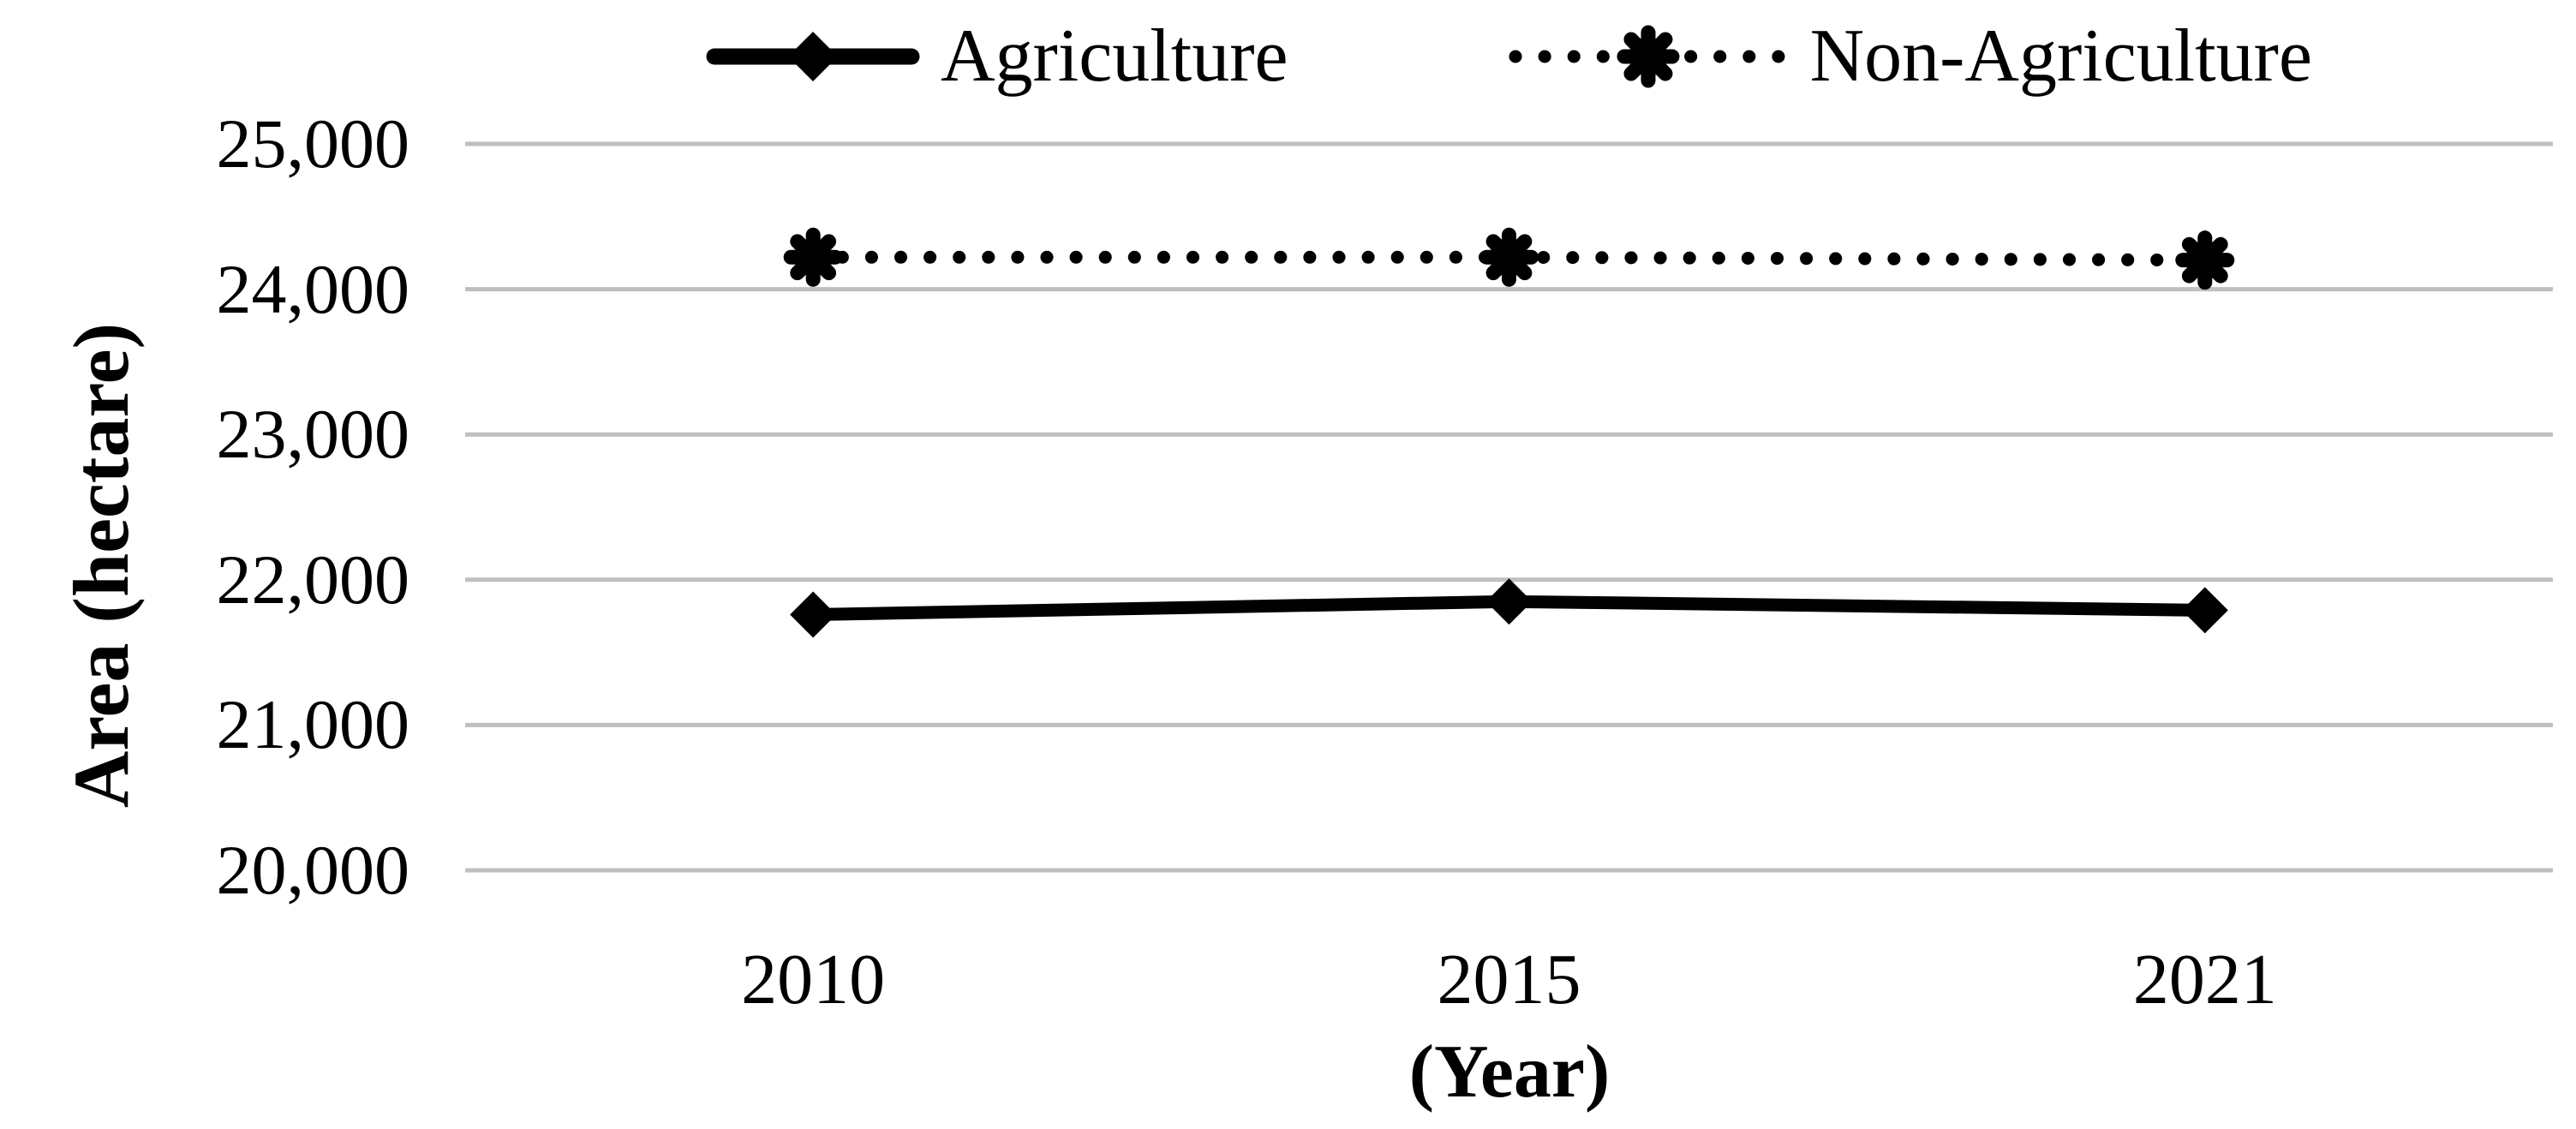 The image size is (2576, 1129). Describe the element at coordinates (2061, 57) in the screenshot. I see `legend-label-non-agriculture: Non-Agriculture` at that location.